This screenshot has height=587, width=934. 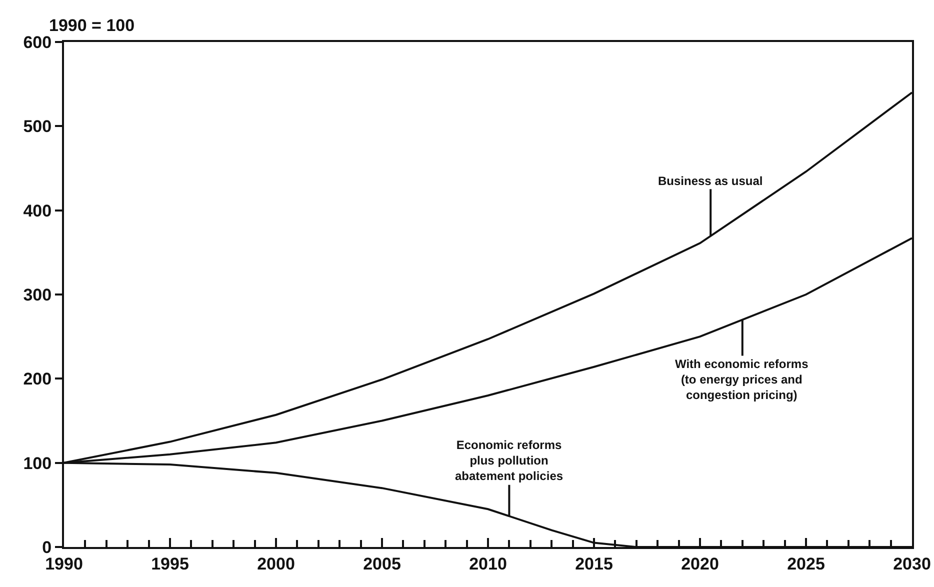 What do you see at coordinates (594, 564) in the screenshot?
I see `x-tick-label: 2015` at bounding box center [594, 564].